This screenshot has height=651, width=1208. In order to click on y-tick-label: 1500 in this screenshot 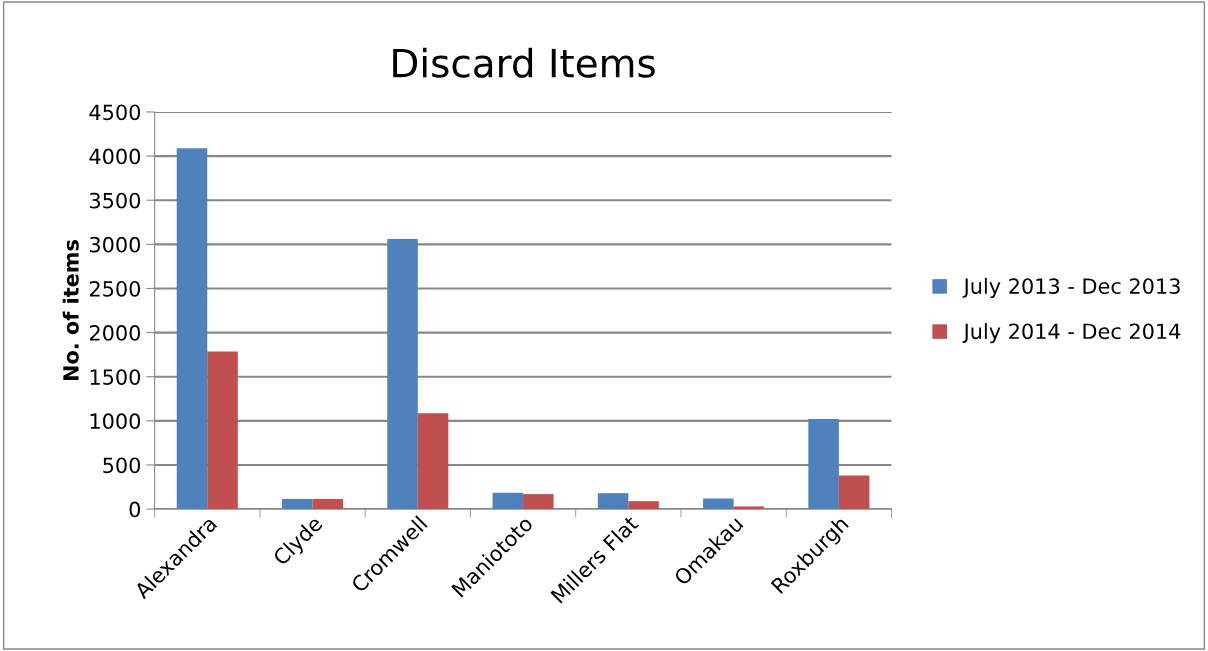, I will do `click(115, 377)`.